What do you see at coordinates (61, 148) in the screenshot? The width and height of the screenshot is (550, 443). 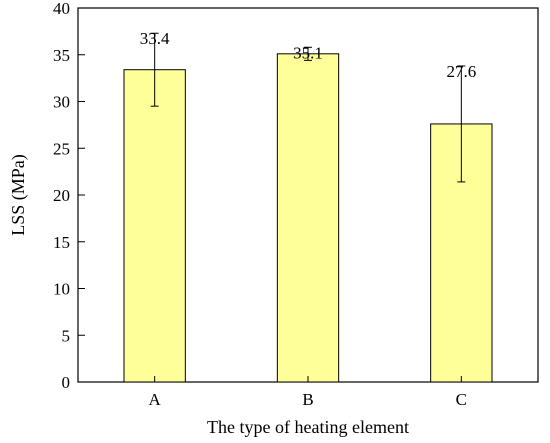 I see `y-tick-label: 25` at bounding box center [61, 148].